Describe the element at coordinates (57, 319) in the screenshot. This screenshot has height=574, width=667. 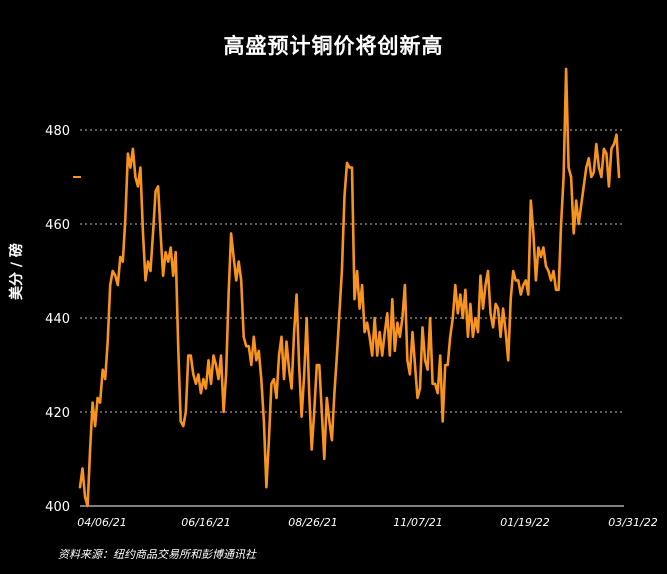
I see `y-tick-label: 440` at that location.